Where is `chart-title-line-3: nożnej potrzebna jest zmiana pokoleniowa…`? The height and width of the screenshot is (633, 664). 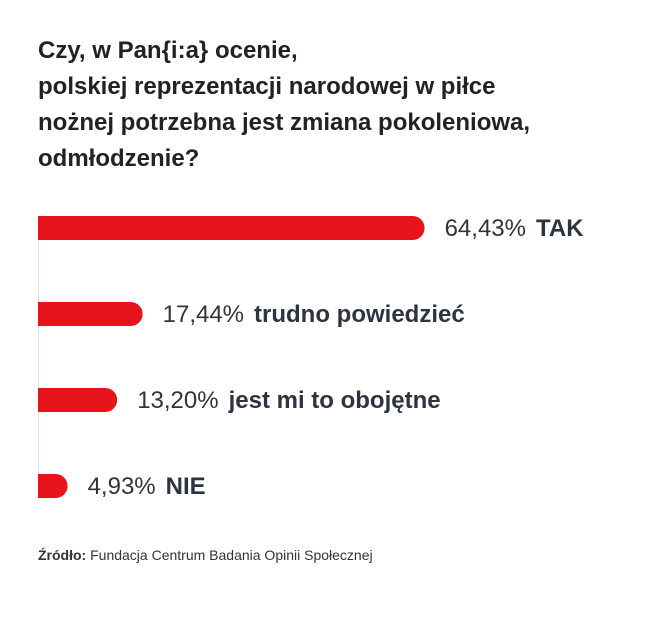 chart-title-line-3: nożnej potrzebna jest zmiana pokoleniowa… is located at coordinates (284, 122).